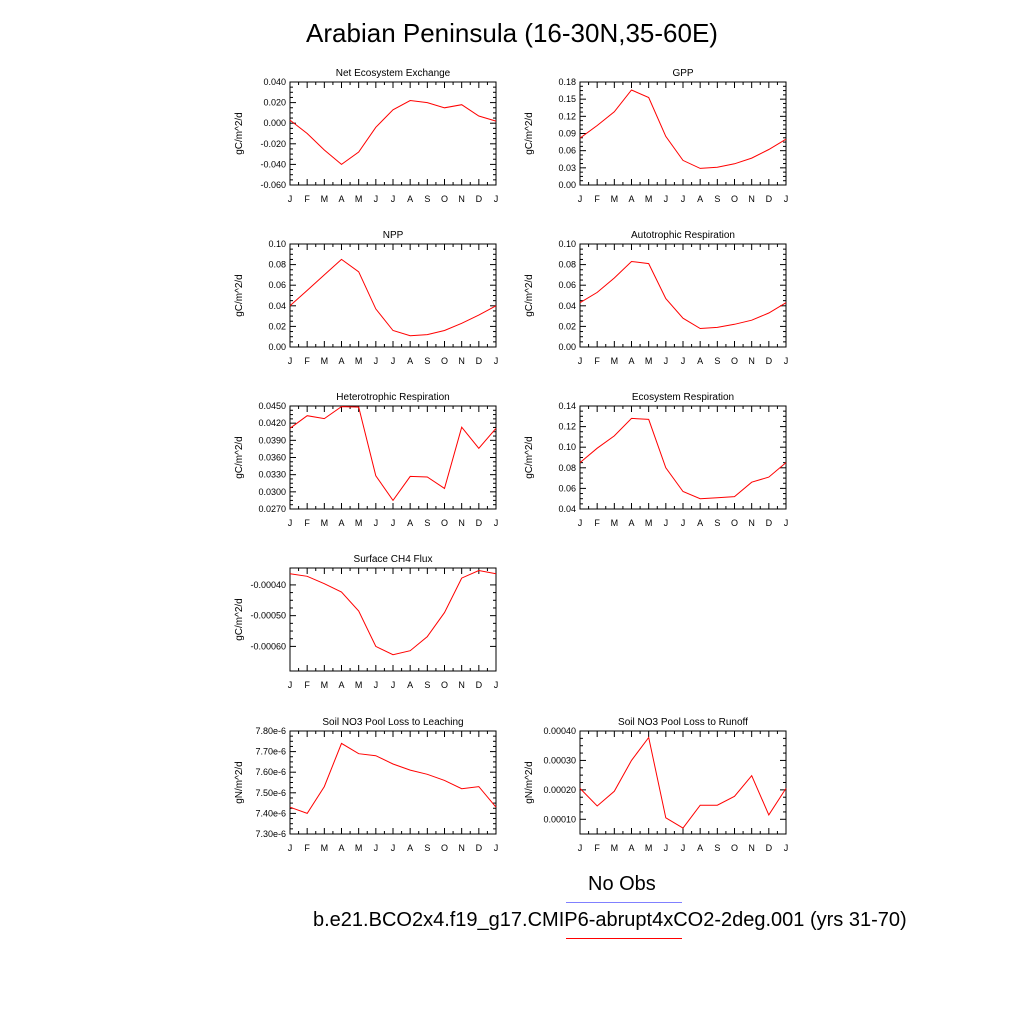 Image resolution: width=1024 pixels, height=1024 pixels. I want to click on y-tick-label: 0.020, so click(274, 103).